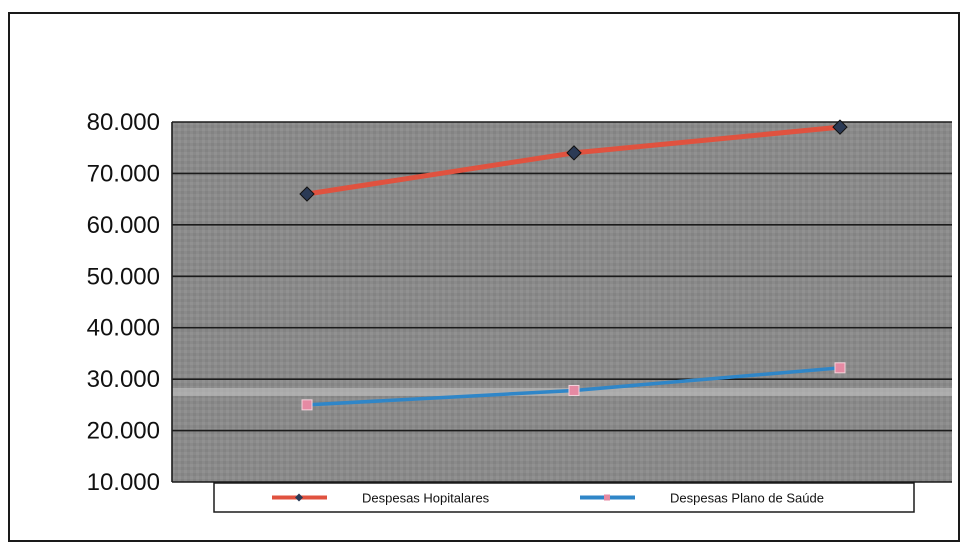  I want to click on legend-entry: Despesas Hopitalares, so click(381, 498).